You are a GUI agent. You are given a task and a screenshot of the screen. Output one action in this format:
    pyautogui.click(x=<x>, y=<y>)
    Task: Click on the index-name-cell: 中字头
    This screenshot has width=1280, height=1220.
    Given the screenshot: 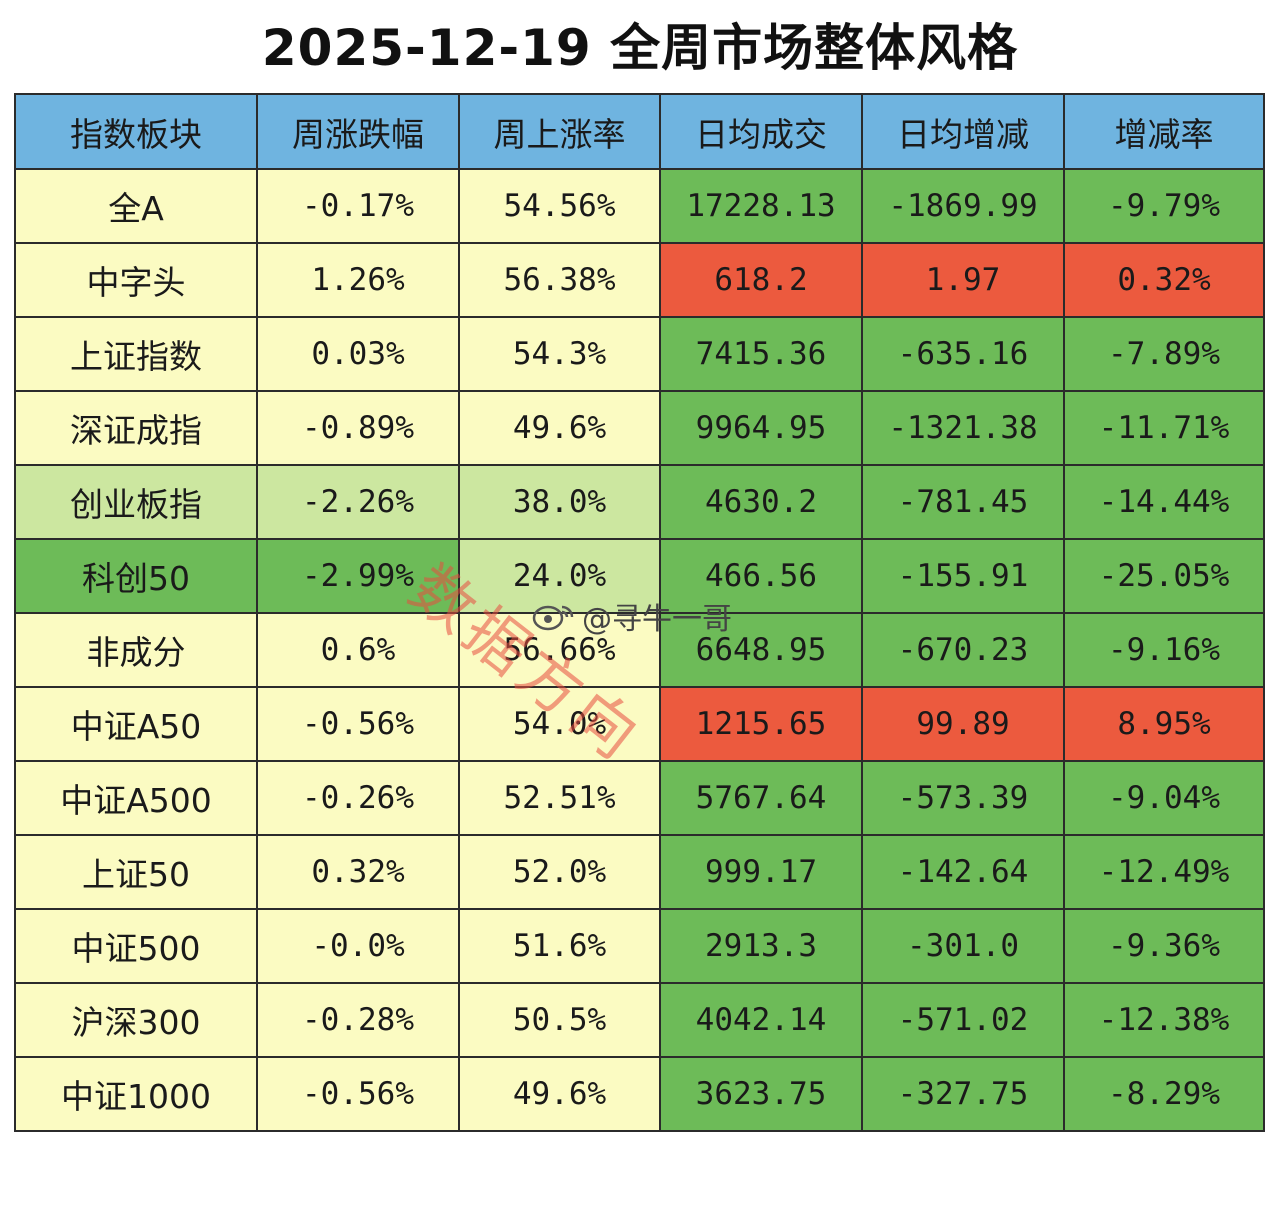 What is the action you would take?
    pyautogui.click(x=136, y=280)
    